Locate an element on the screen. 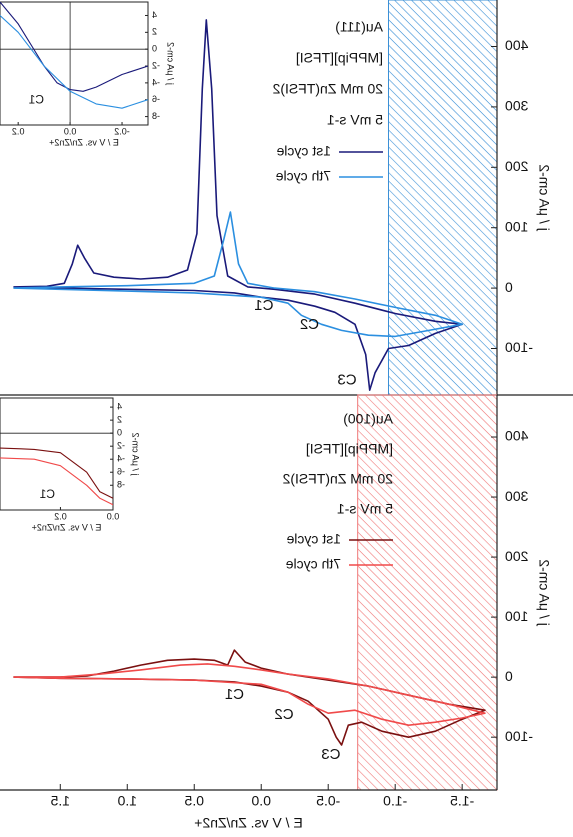  x-tick-label: 1.0 is located at coordinates (127, 801).